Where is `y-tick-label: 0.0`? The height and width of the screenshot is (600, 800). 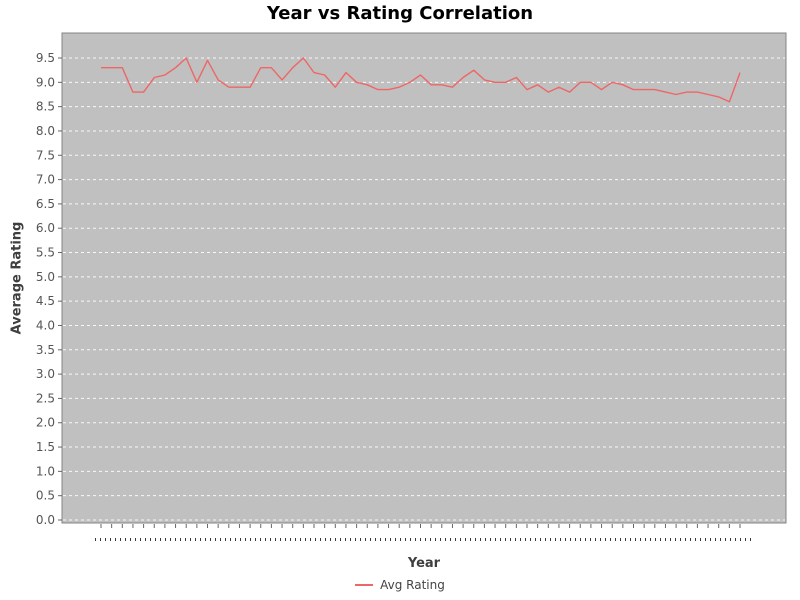
y-tick-label: 0.0 is located at coordinates (45, 520).